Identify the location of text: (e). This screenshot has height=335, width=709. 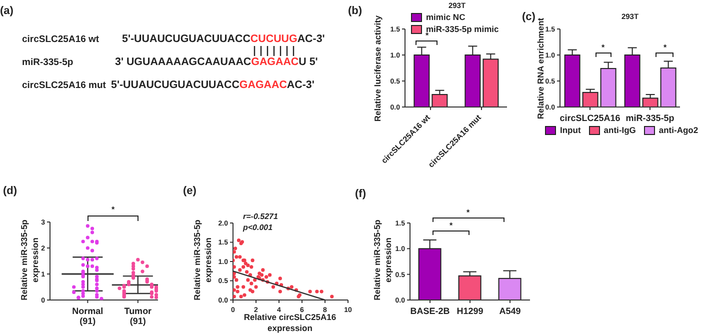
(190, 191).